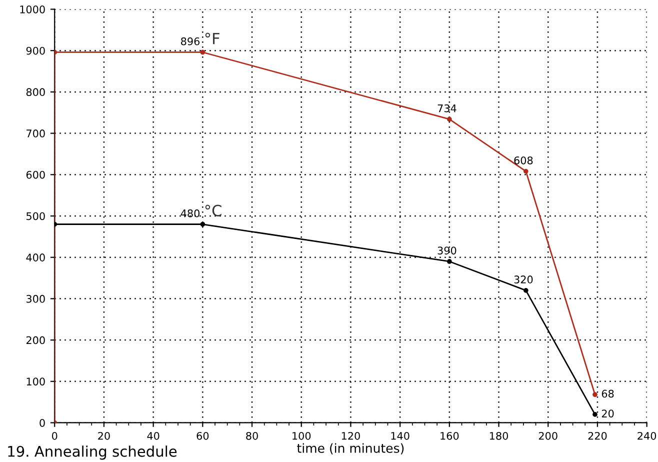 This screenshot has width=658, height=462. What do you see at coordinates (202, 436) in the screenshot?
I see `x-tick-label: 60` at bounding box center [202, 436].